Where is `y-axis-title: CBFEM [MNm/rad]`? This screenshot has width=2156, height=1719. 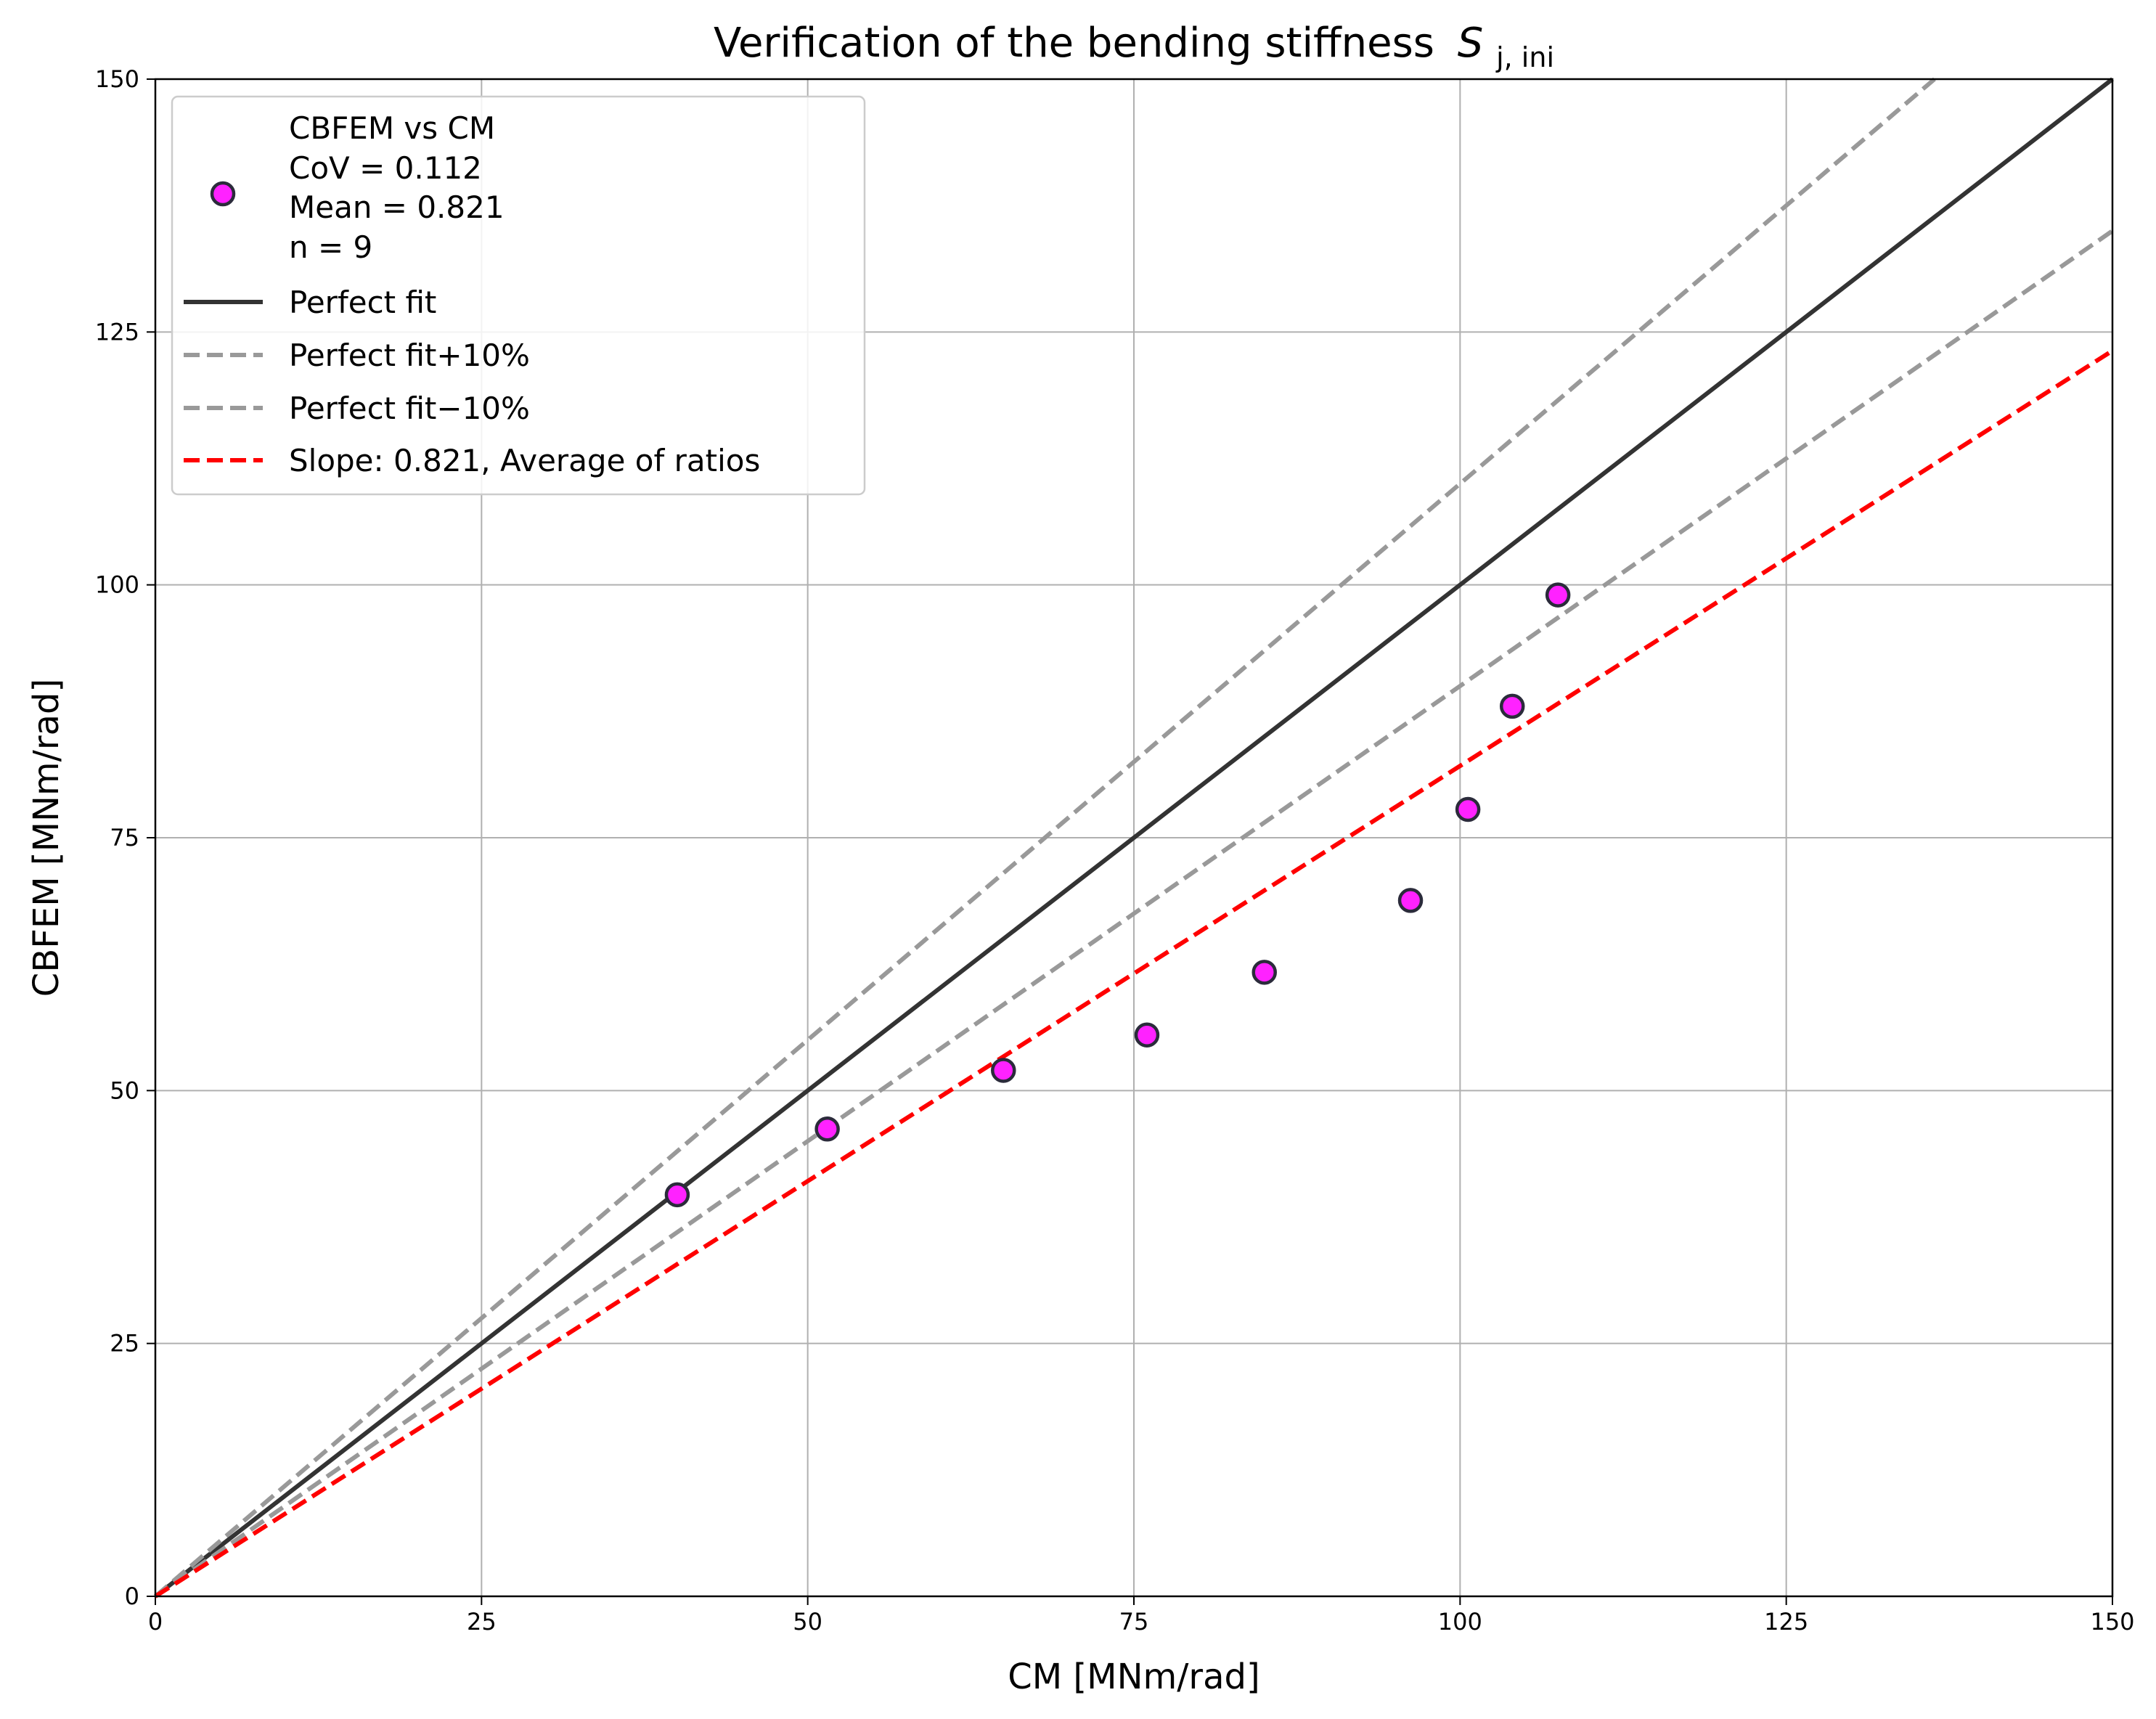
y-axis-title: CBFEM [MNm/rad] is located at coordinates (47, 838).